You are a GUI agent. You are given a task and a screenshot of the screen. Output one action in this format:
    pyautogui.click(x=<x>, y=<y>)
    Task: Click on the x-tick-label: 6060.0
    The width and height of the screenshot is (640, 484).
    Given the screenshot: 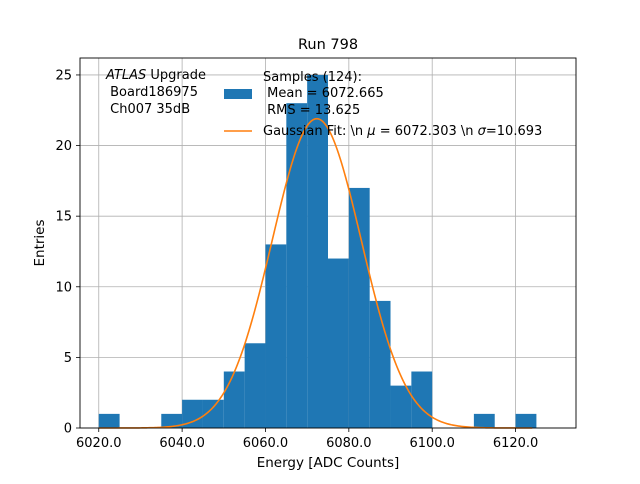 What is the action you would take?
    pyautogui.click(x=266, y=443)
    